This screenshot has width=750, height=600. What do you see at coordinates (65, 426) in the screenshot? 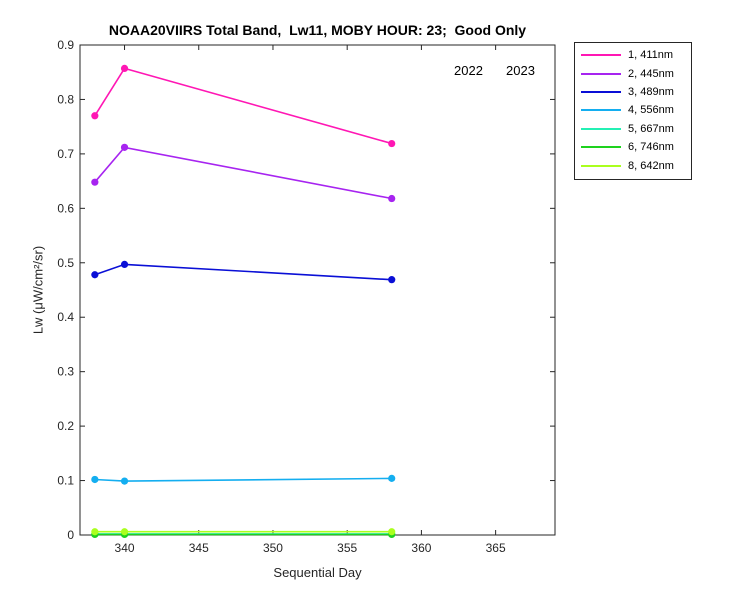
I see `y-tick-label: 0.2` at bounding box center [65, 426].